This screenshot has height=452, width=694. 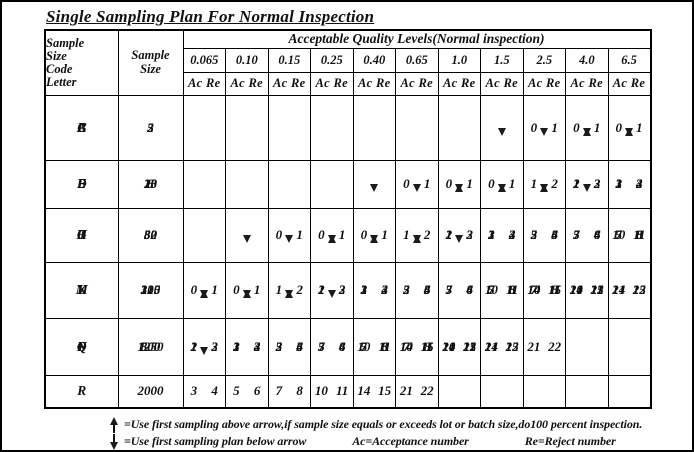 I want to click on sample-size-cell: 32 50 80, so click(x=150, y=235).